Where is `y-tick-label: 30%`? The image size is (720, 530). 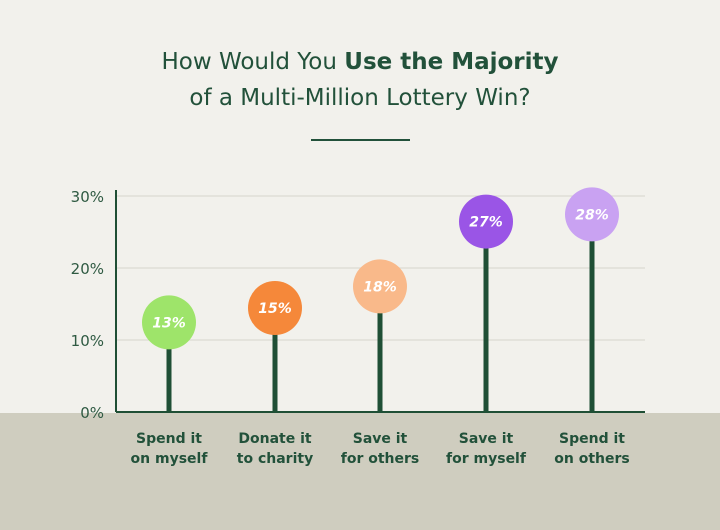
y-tick-label: 30% is located at coordinates (87, 197).